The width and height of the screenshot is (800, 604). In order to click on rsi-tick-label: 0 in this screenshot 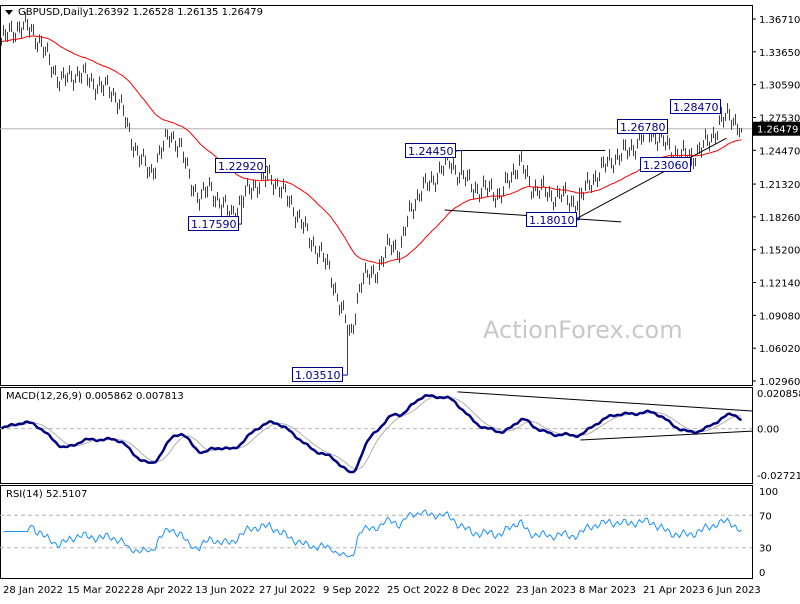, I will do `click(762, 573)`.